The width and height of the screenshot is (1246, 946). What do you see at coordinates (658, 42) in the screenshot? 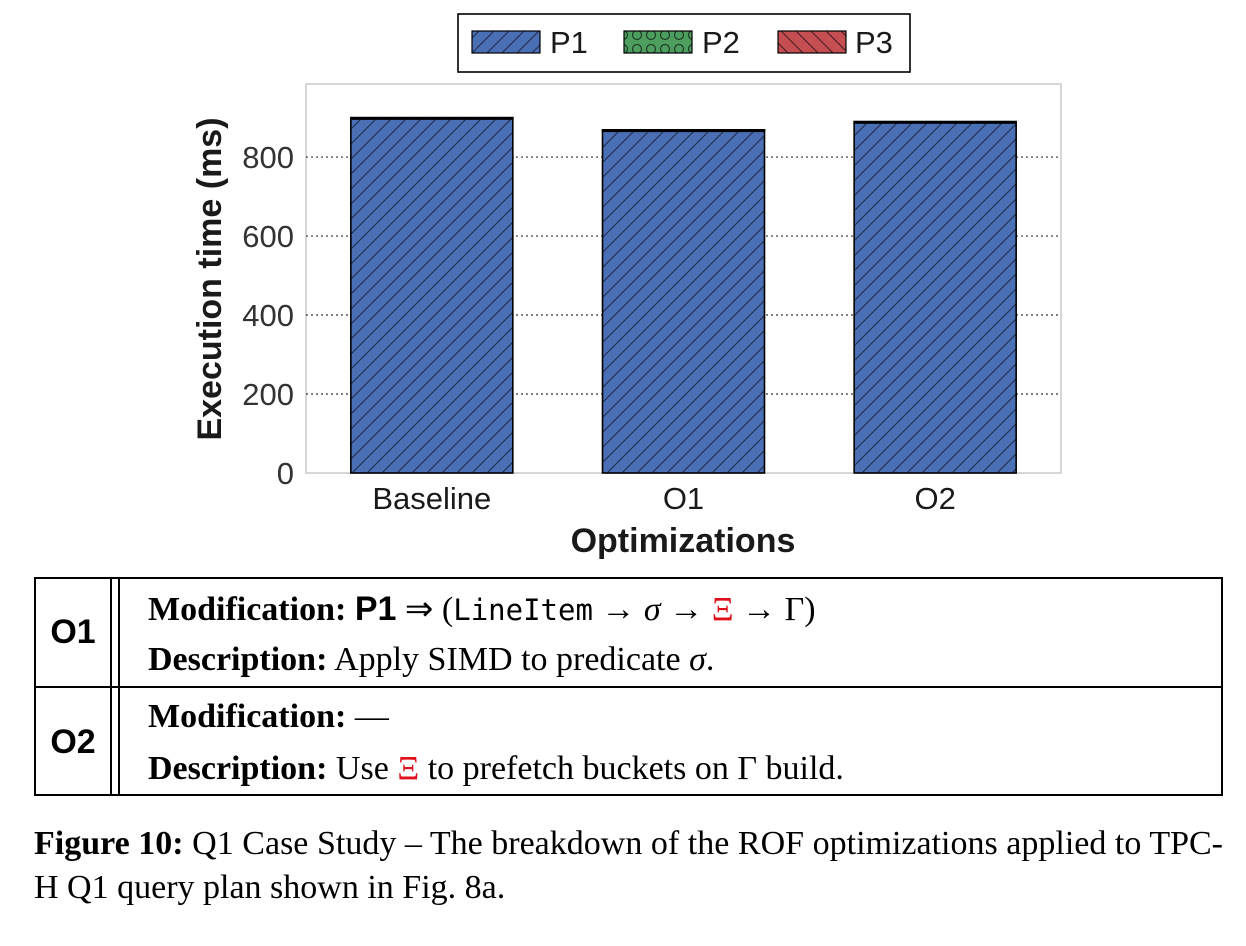
I see `legend-swatch-p2` at bounding box center [658, 42].